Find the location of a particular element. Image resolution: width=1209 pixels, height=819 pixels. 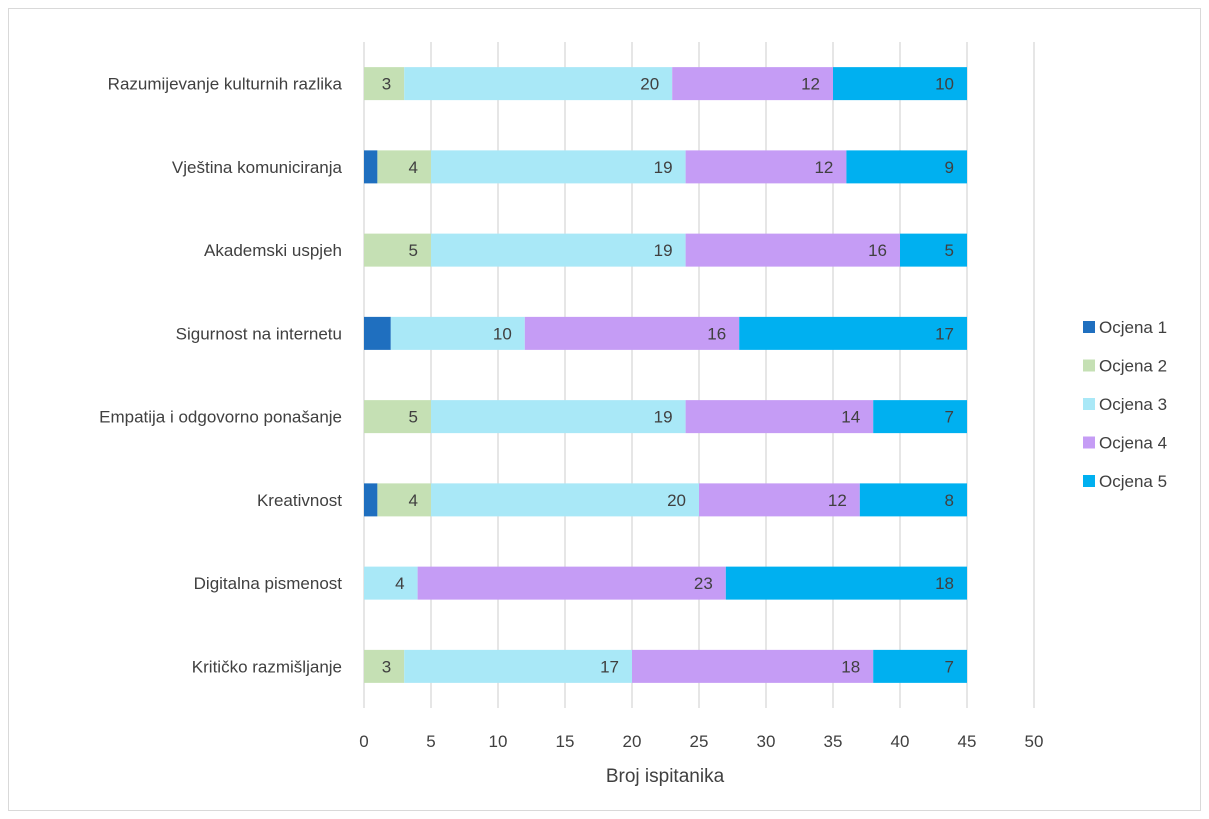

data-label: 9 is located at coordinates (949, 167).